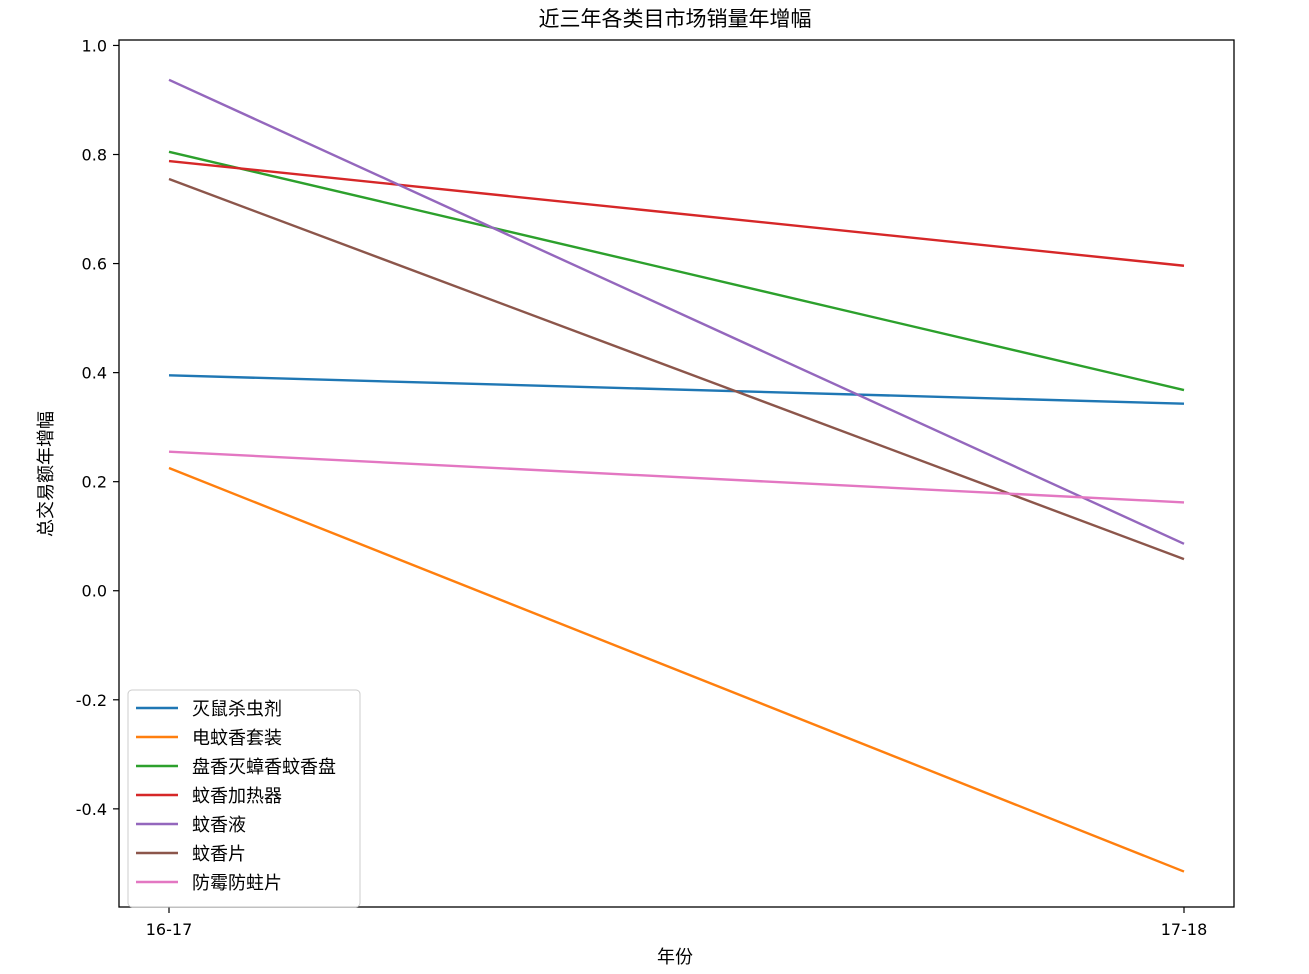 This screenshot has width=1309, height=974. Describe the element at coordinates (94, 373) in the screenshot. I see `y-tick-label: 0.4` at that location.